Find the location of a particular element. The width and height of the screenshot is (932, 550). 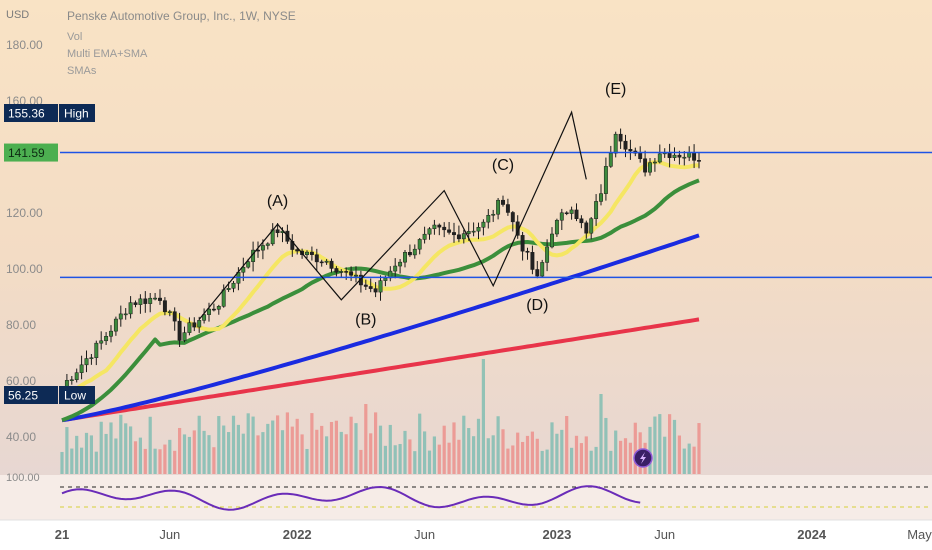

low-tag-value: 56.25 is located at coordinates (23, 396).